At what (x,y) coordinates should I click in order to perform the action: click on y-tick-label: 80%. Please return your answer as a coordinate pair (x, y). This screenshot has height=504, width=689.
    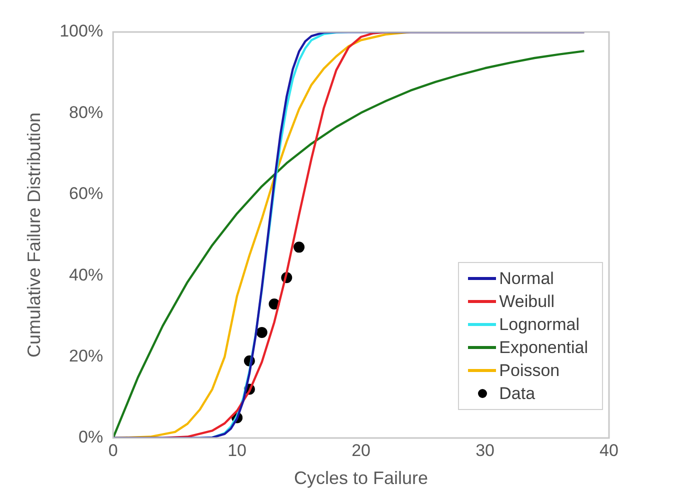
    Looking at the image, I should click on (86, 112).